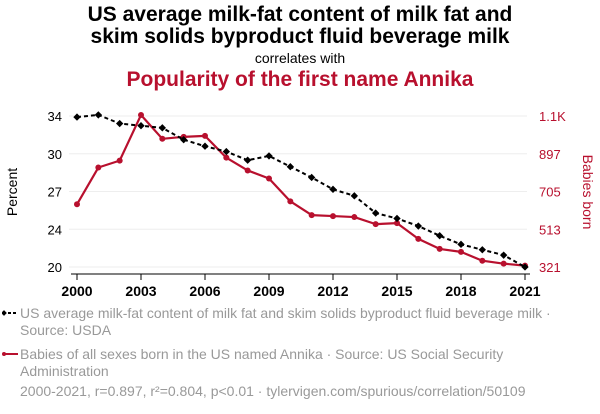 This screenshot has height=414, width=600. I want to click on x-tick-label: 2015, so click(396, 291).